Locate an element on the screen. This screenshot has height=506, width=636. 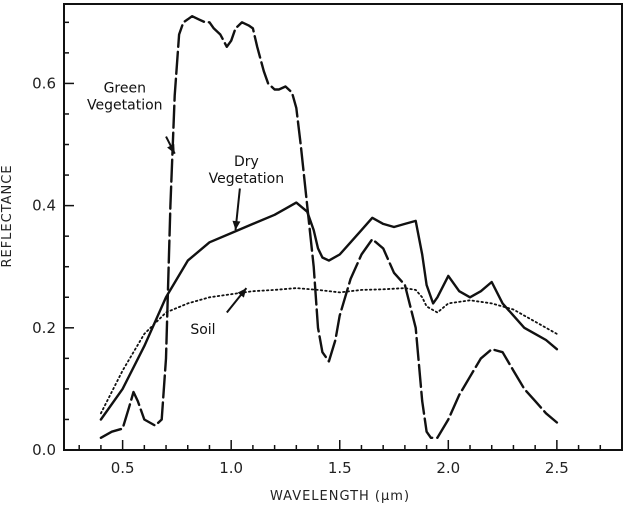
y-tick-label: 0.6 is located at coordinates (44, 83).